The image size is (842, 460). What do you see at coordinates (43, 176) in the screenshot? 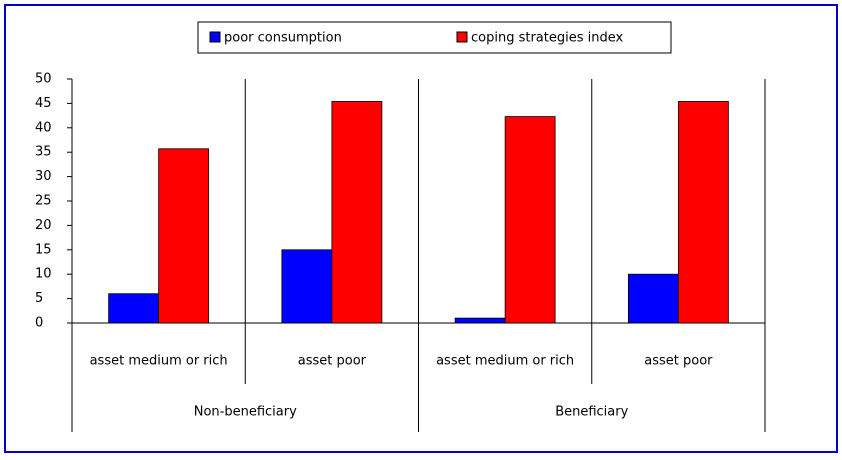
I see `y-tick-label: 30` at bounding box center [43, 176].